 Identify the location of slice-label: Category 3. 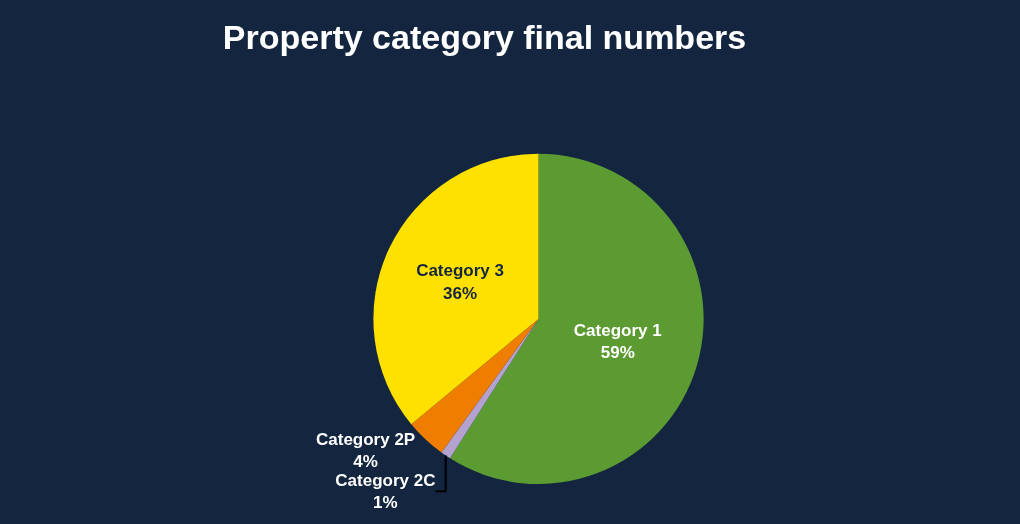
(460, 271).